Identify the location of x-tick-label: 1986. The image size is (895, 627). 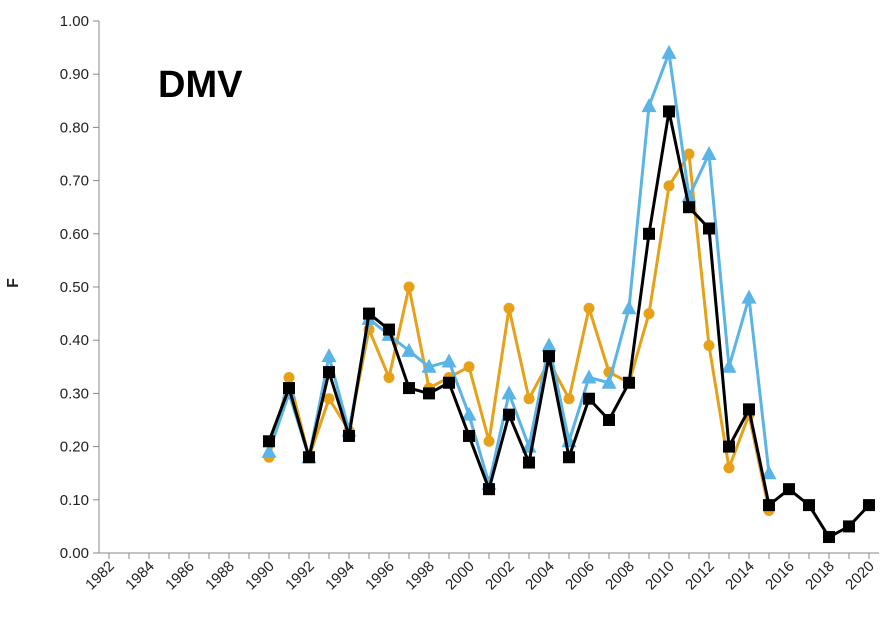
(180, 576).